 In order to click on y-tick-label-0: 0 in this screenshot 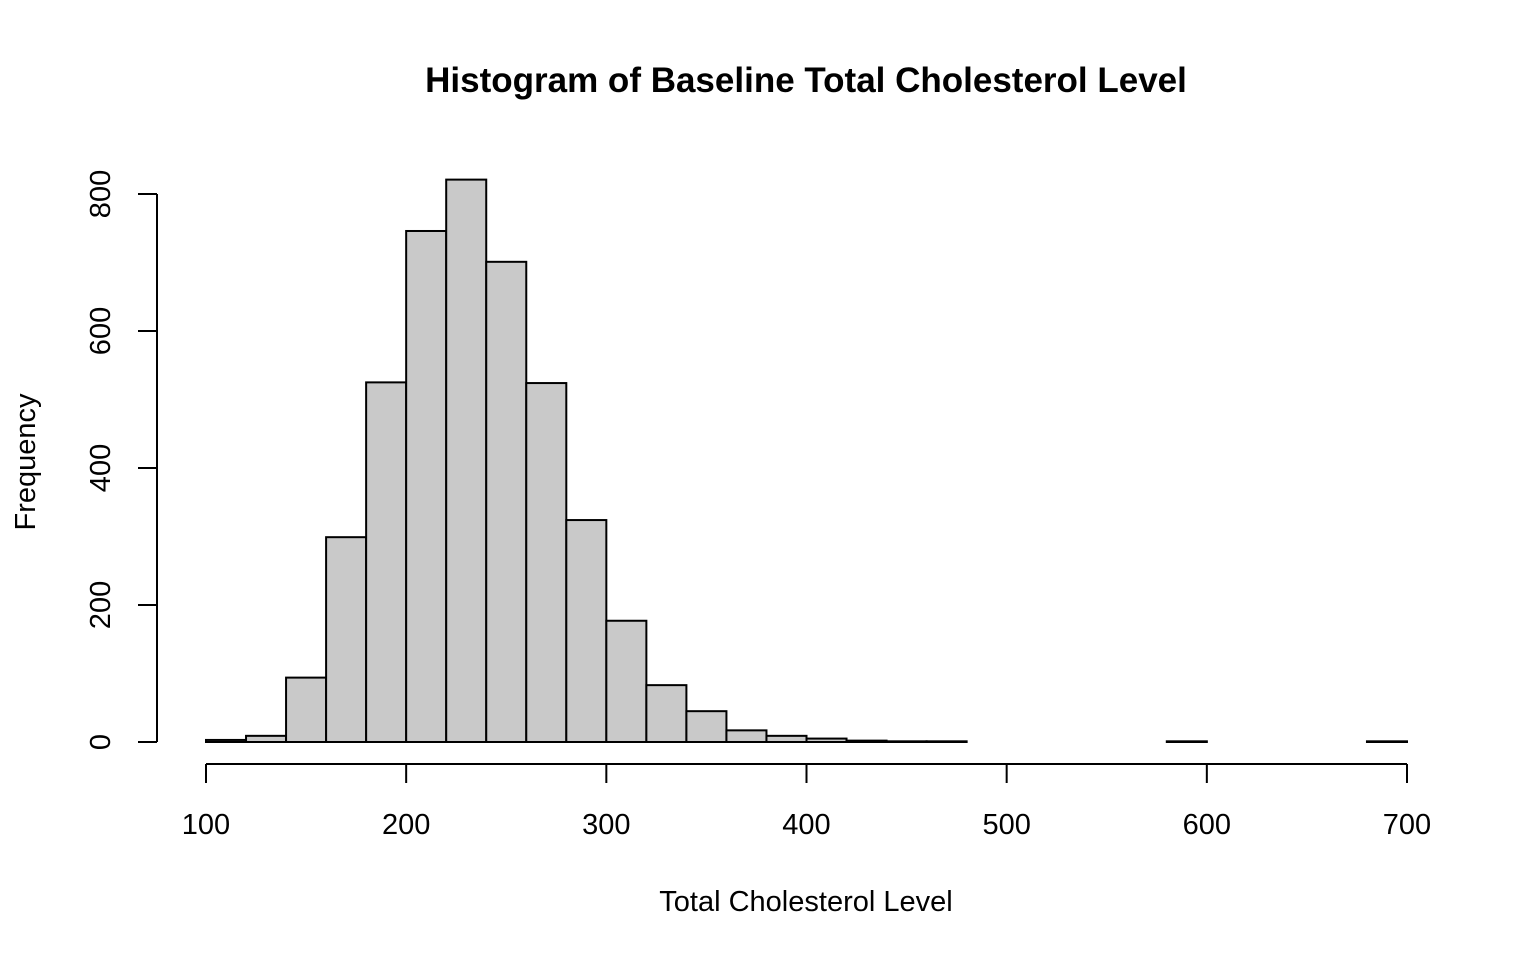, I will do `click(101, 742)`.